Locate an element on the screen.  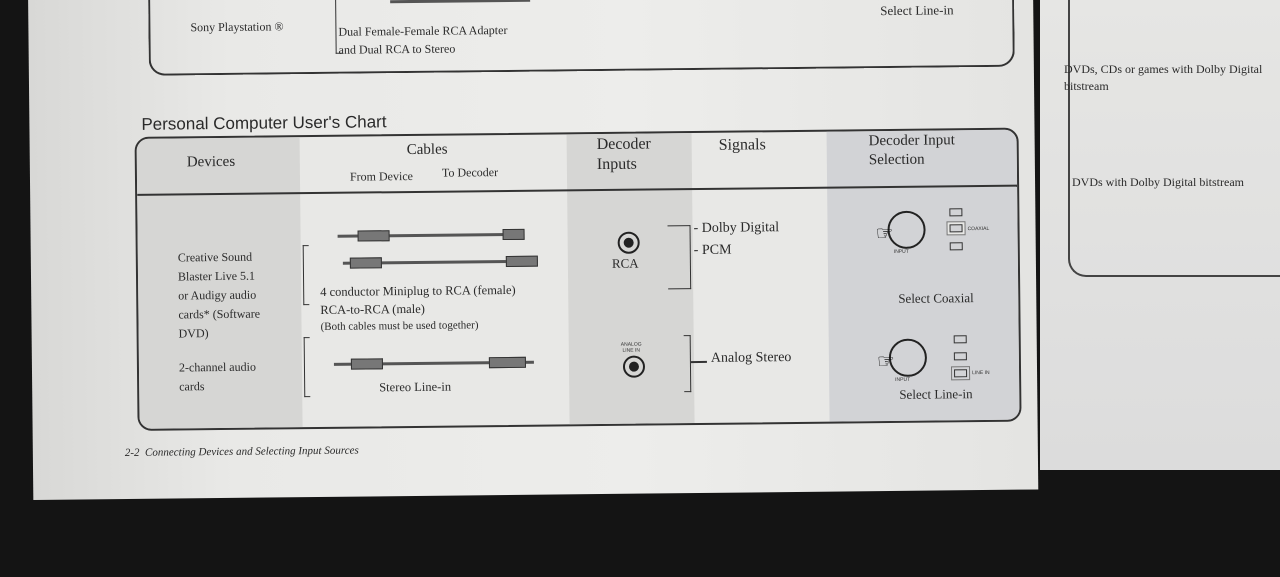
device-line: cards* (Software is located at coordinates (219, 314).